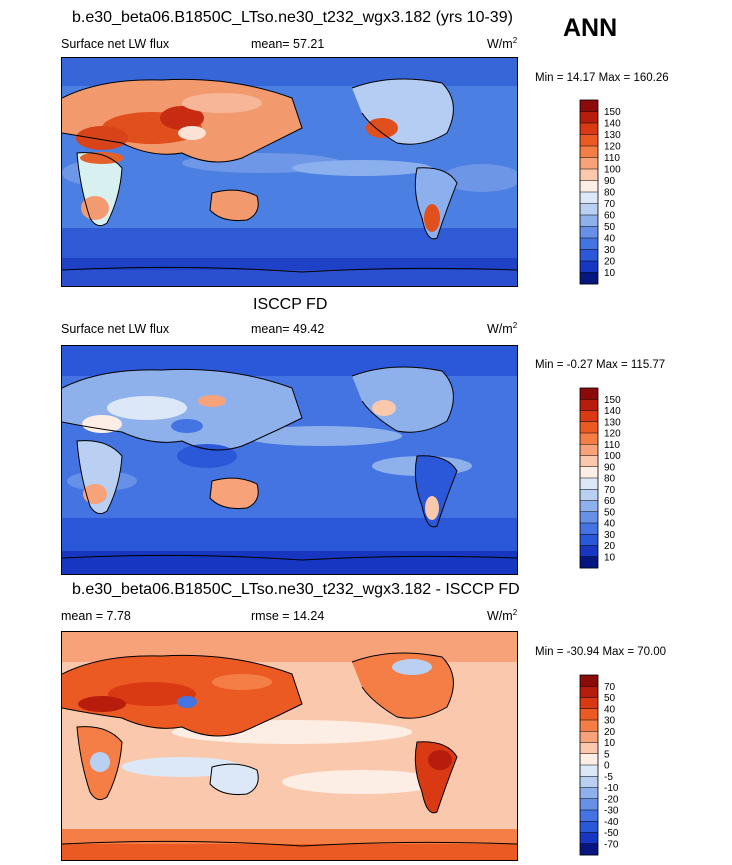 Image resolution: width=732 pixels, height=865 pixels. I want to click on panel-3-rmse-label: rmse = 14.24, so click(288, 616).